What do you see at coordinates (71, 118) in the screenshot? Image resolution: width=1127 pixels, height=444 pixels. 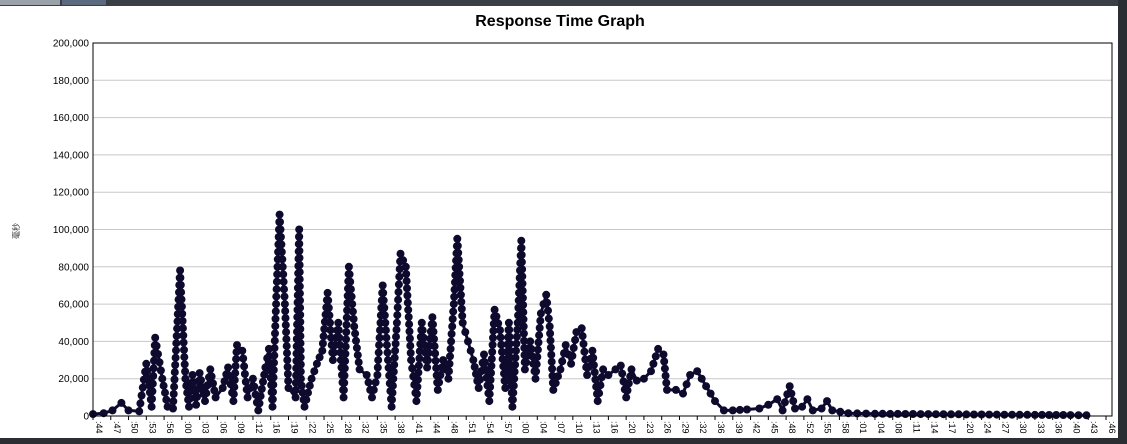 I see `y-tick-label: 160,000` at bounding box center [71, 118].